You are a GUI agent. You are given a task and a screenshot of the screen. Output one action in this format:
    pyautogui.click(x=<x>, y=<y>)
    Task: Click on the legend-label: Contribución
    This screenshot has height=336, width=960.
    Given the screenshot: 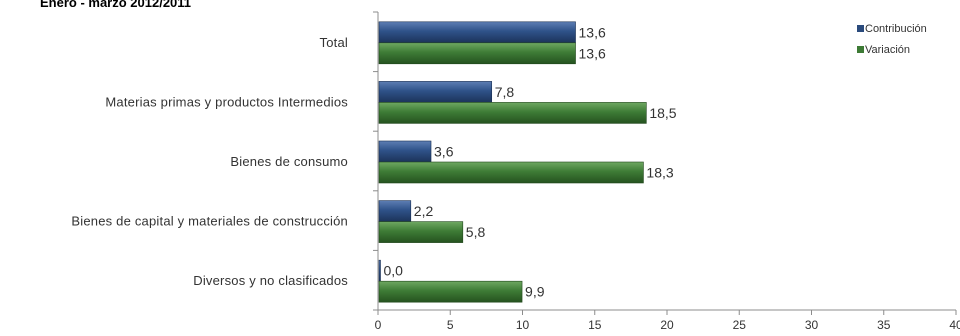 What is the action you would take?
    pyautogui.click(x=896, y=29)
    